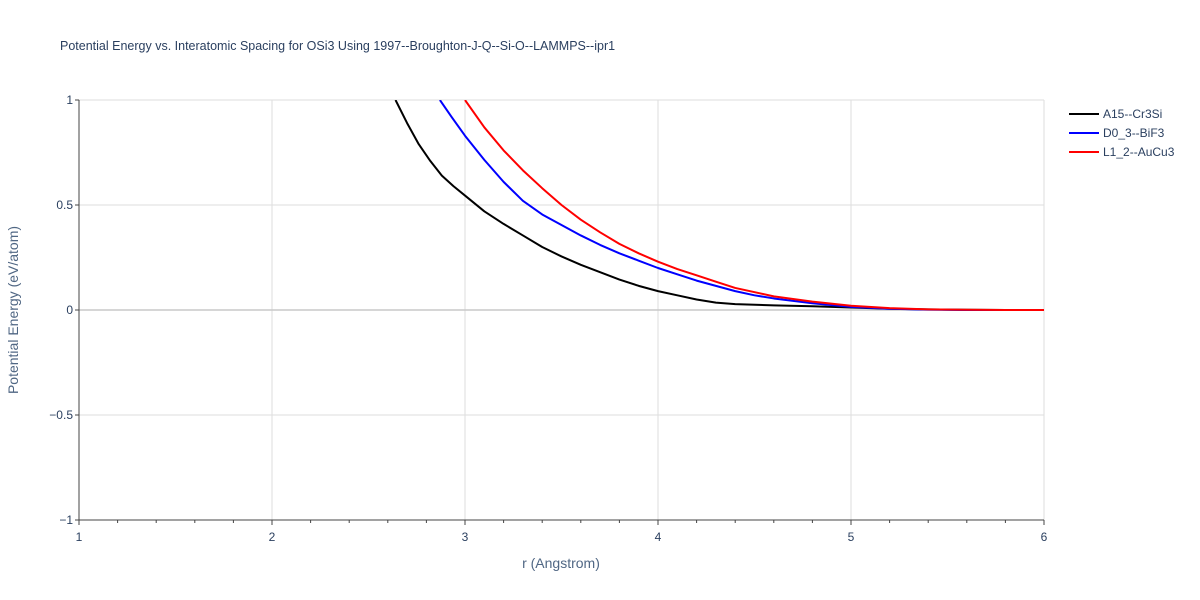 This screenshot has height=600, width=1200. I want to click on x-tick-label: 3, so click(465, 537).